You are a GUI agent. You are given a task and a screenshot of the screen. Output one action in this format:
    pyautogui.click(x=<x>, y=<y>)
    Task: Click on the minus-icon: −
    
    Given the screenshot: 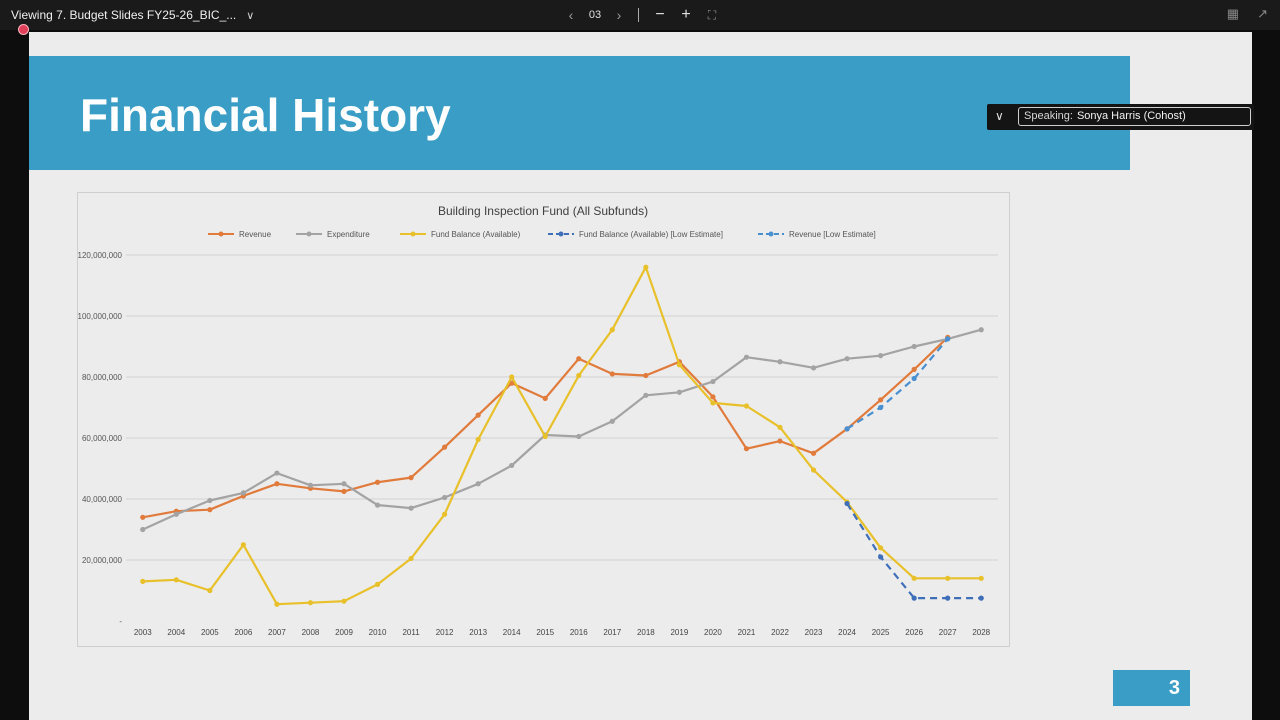 What is the action you would take?
    pyautogui.click(x=660, y=14)
    